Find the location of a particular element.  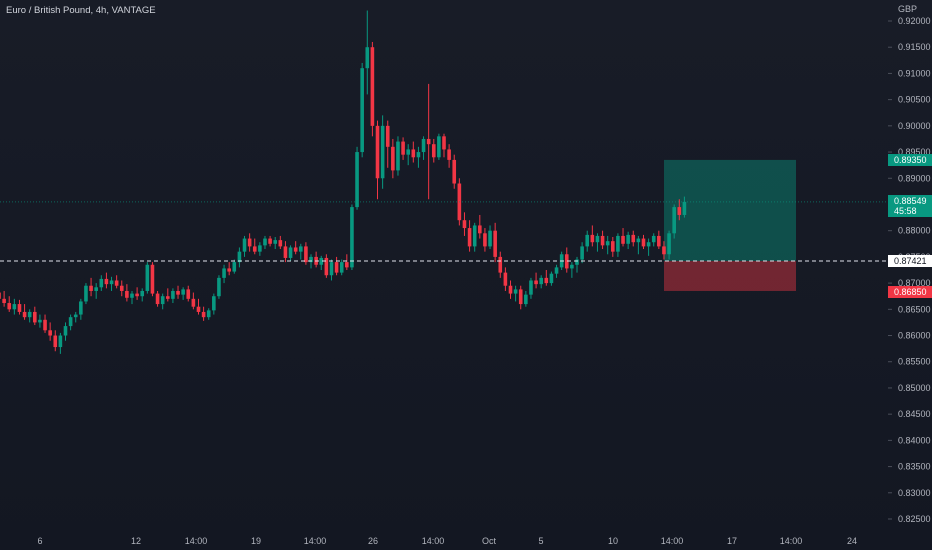

x-tick-label: 10 is located at coordinates (613, 541).